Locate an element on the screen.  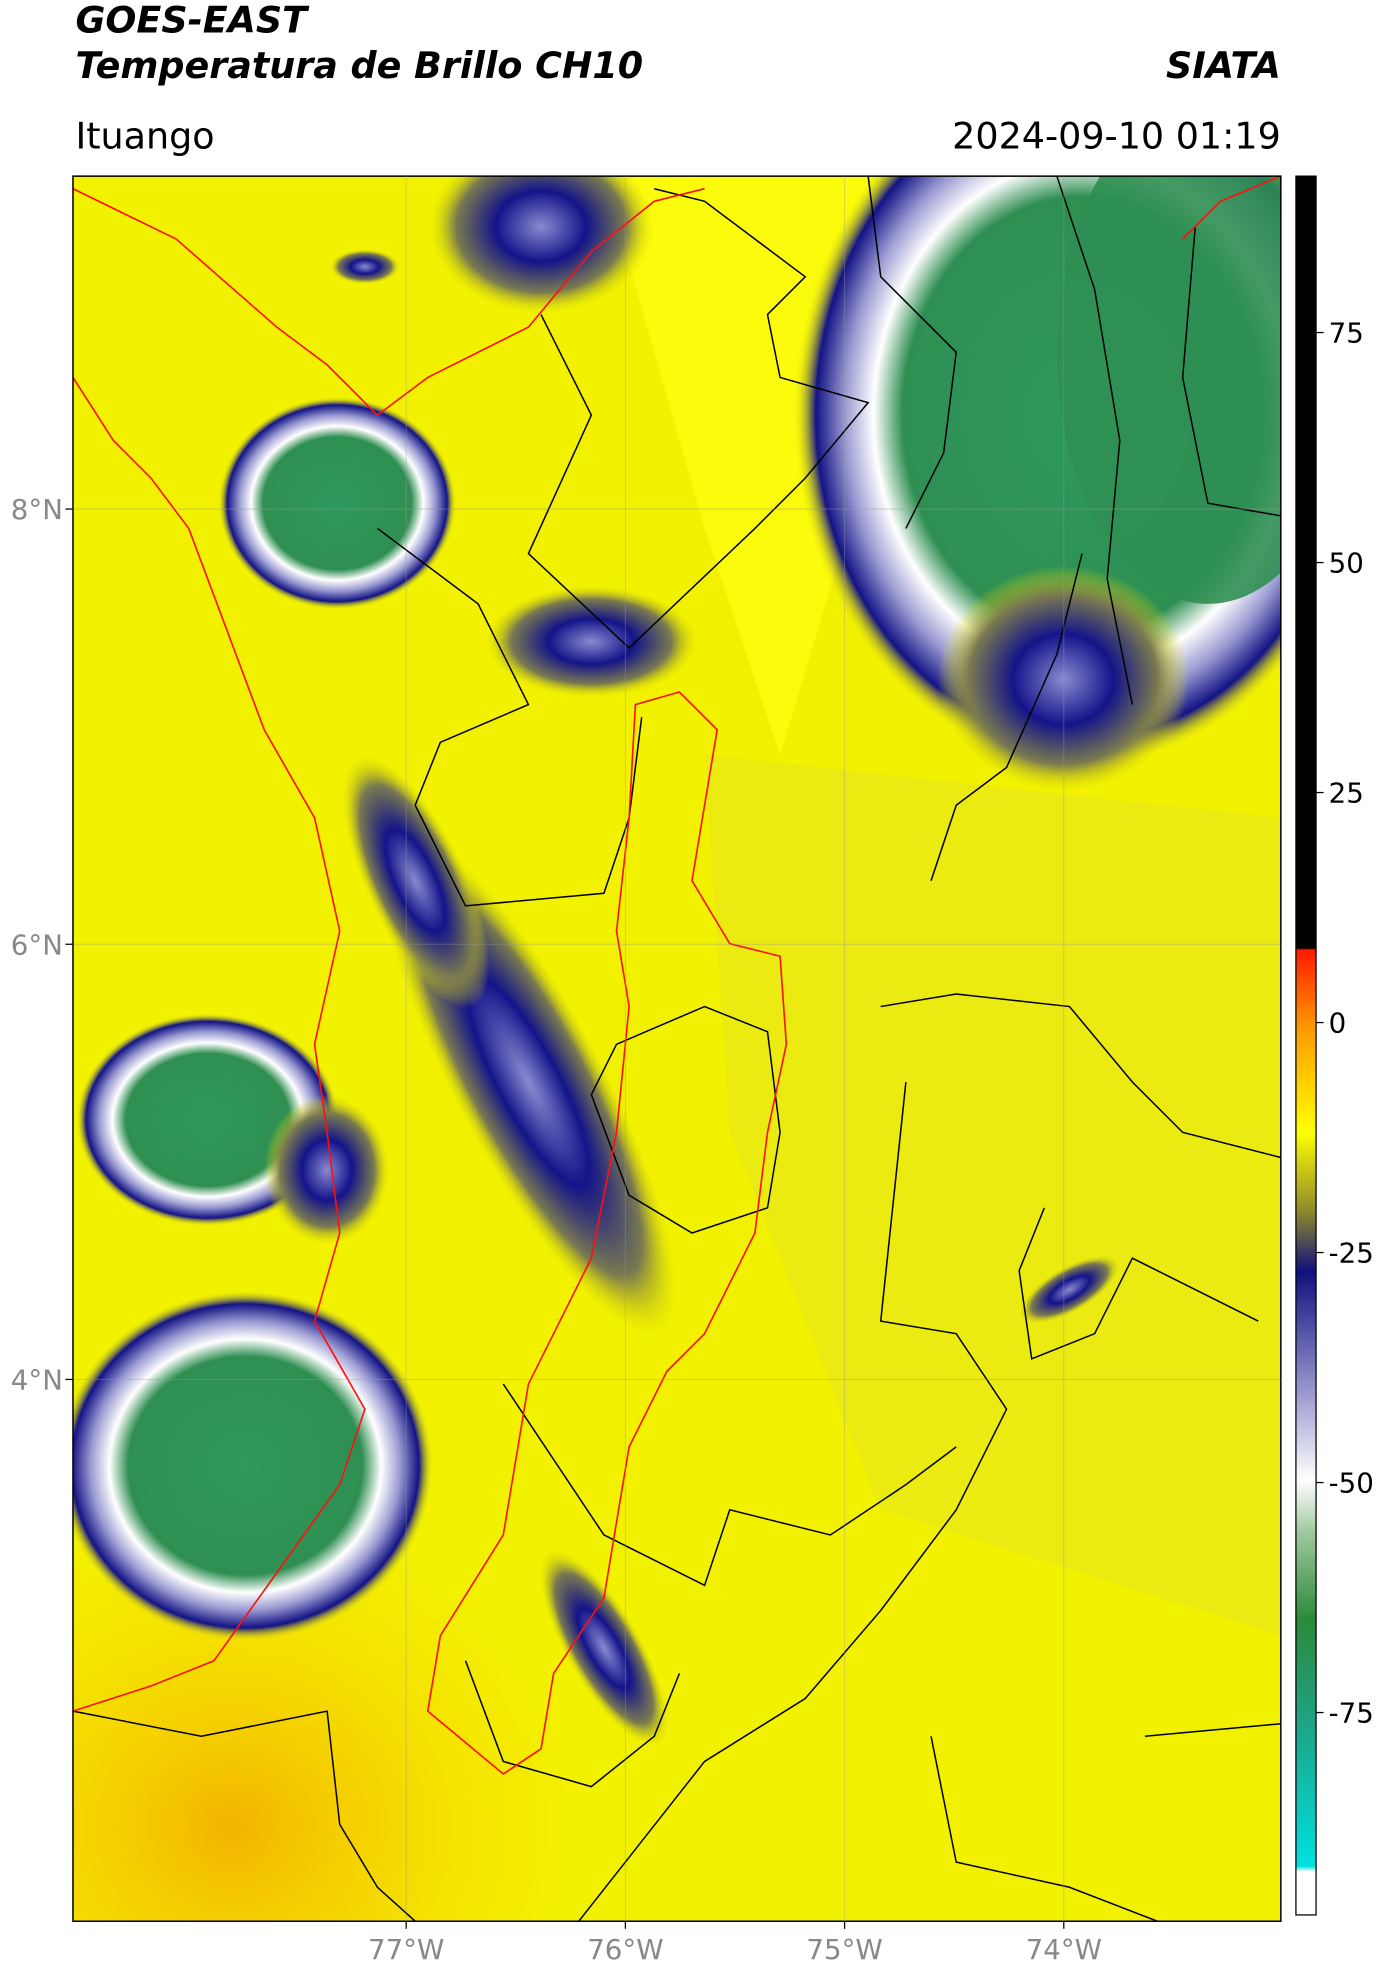
colorbar-tick-label: 50 is located at coordinates (1346, 563).